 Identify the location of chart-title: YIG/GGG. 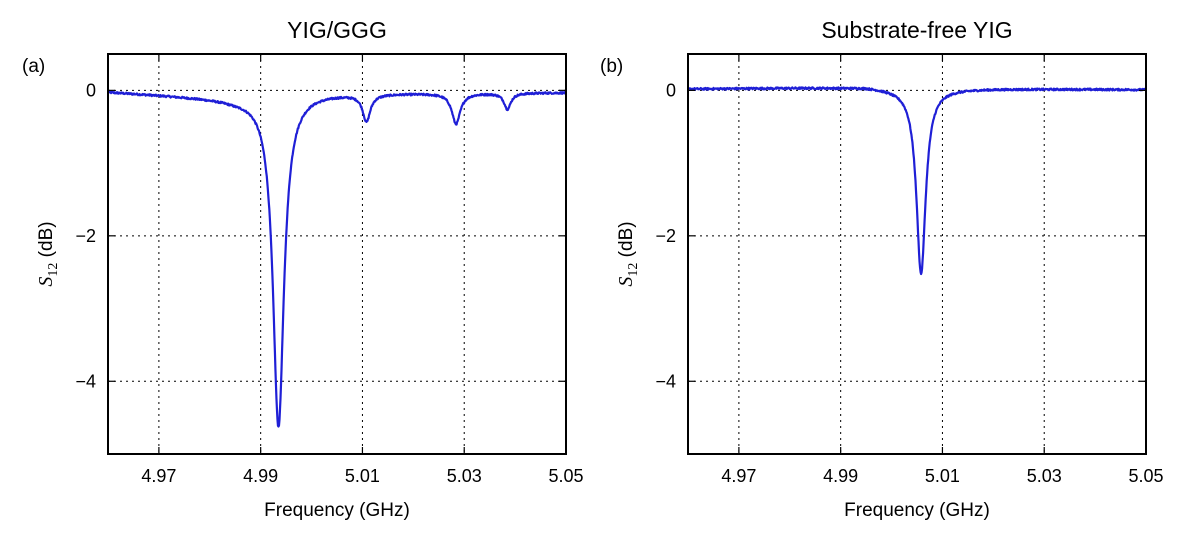
(337, 30).